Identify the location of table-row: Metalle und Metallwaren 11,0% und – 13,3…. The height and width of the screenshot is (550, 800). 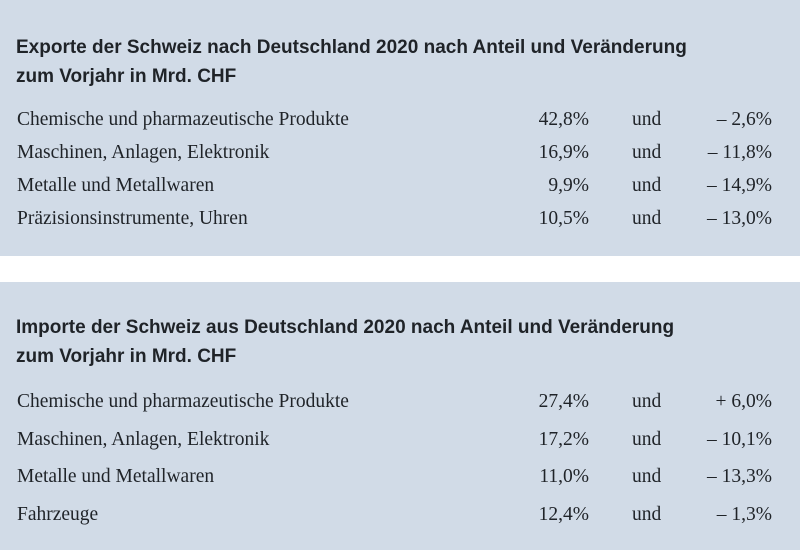
(400, 477).